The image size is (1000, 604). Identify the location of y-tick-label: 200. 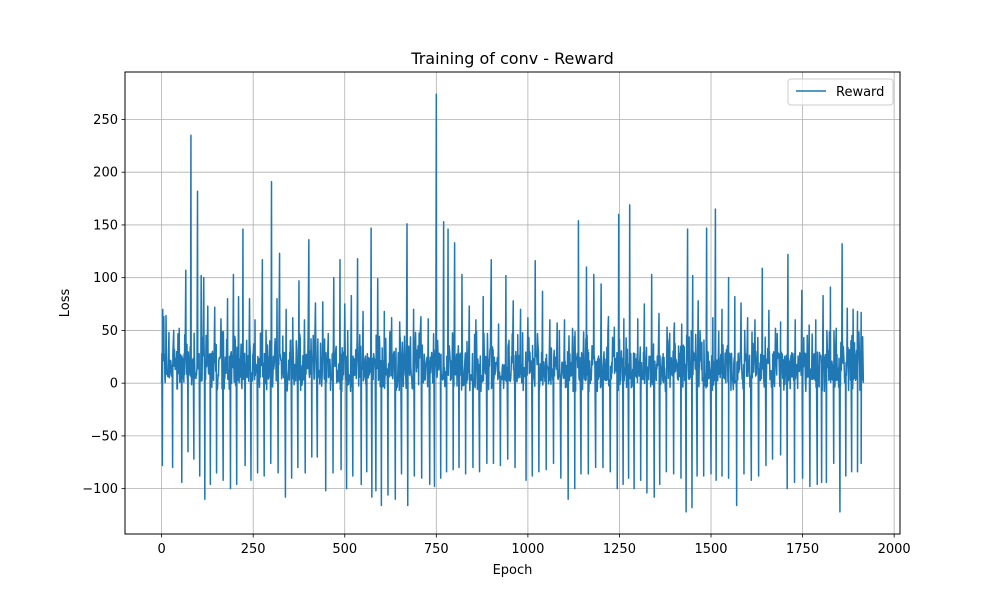
(105, 173).